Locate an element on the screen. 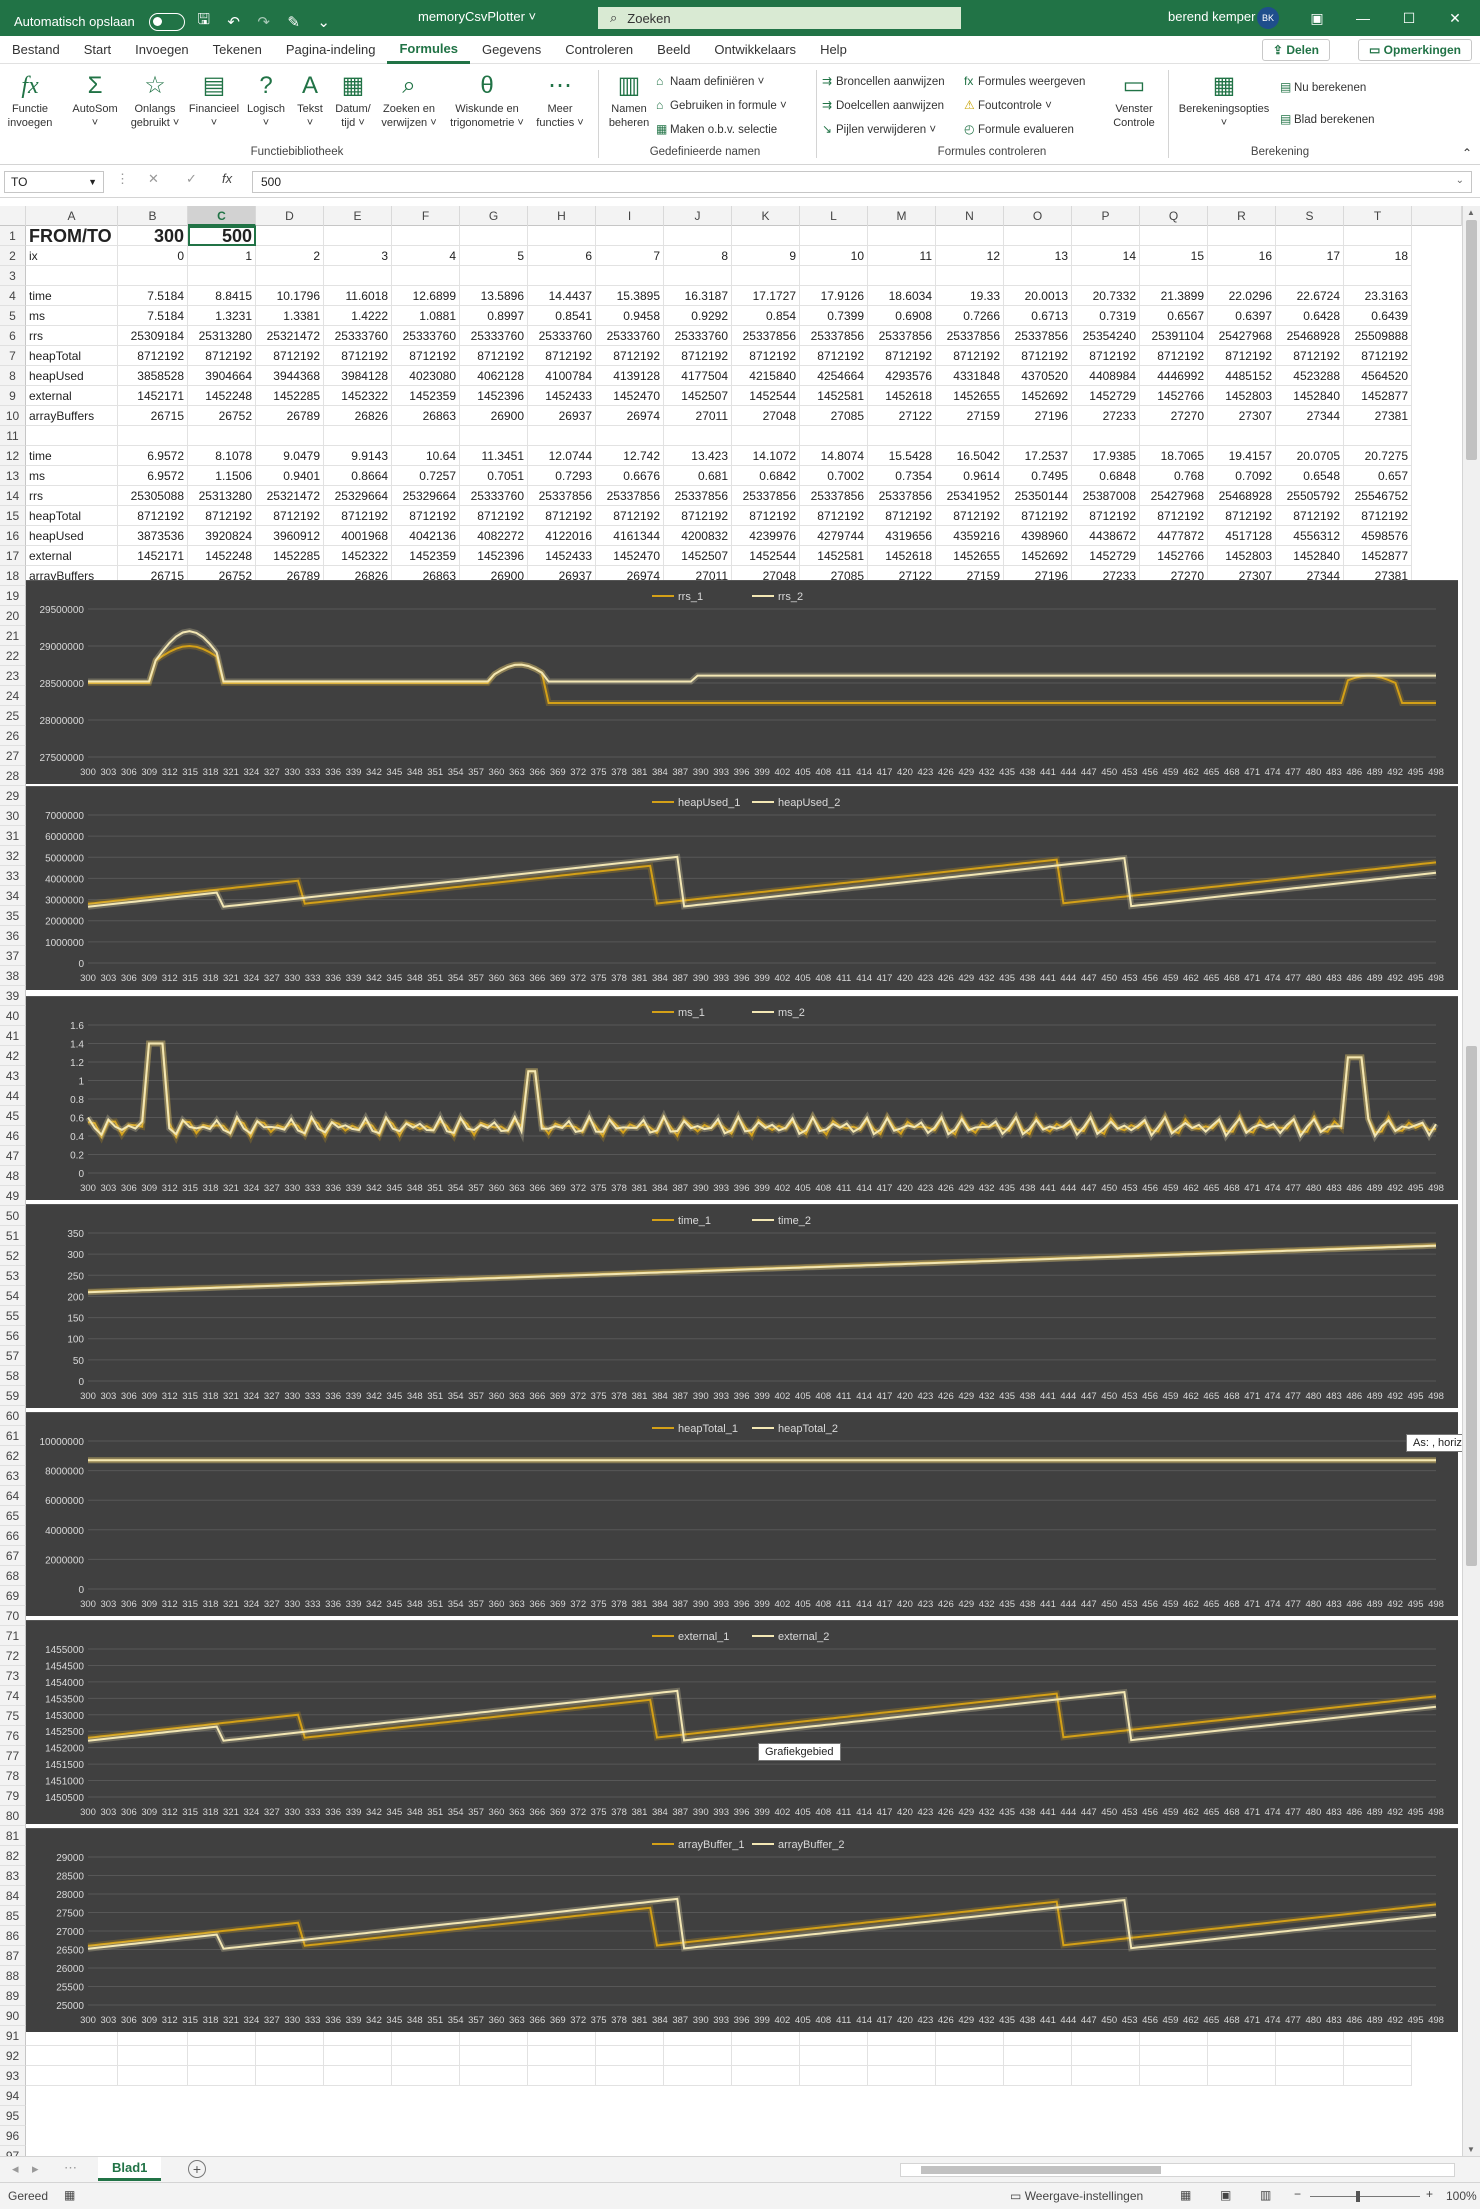 This screenshot has width=1480, height=2209. row-header: 57 is located at coordinates (13, 1356).